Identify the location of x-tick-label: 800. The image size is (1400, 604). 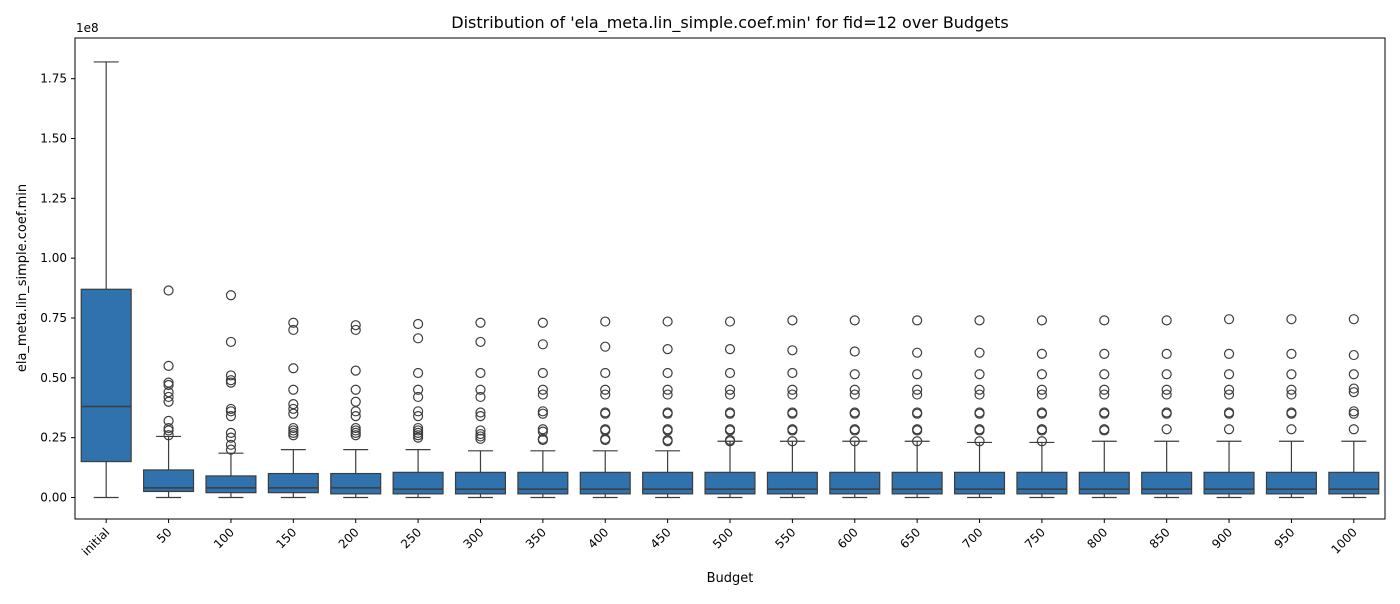
(1097, 538).